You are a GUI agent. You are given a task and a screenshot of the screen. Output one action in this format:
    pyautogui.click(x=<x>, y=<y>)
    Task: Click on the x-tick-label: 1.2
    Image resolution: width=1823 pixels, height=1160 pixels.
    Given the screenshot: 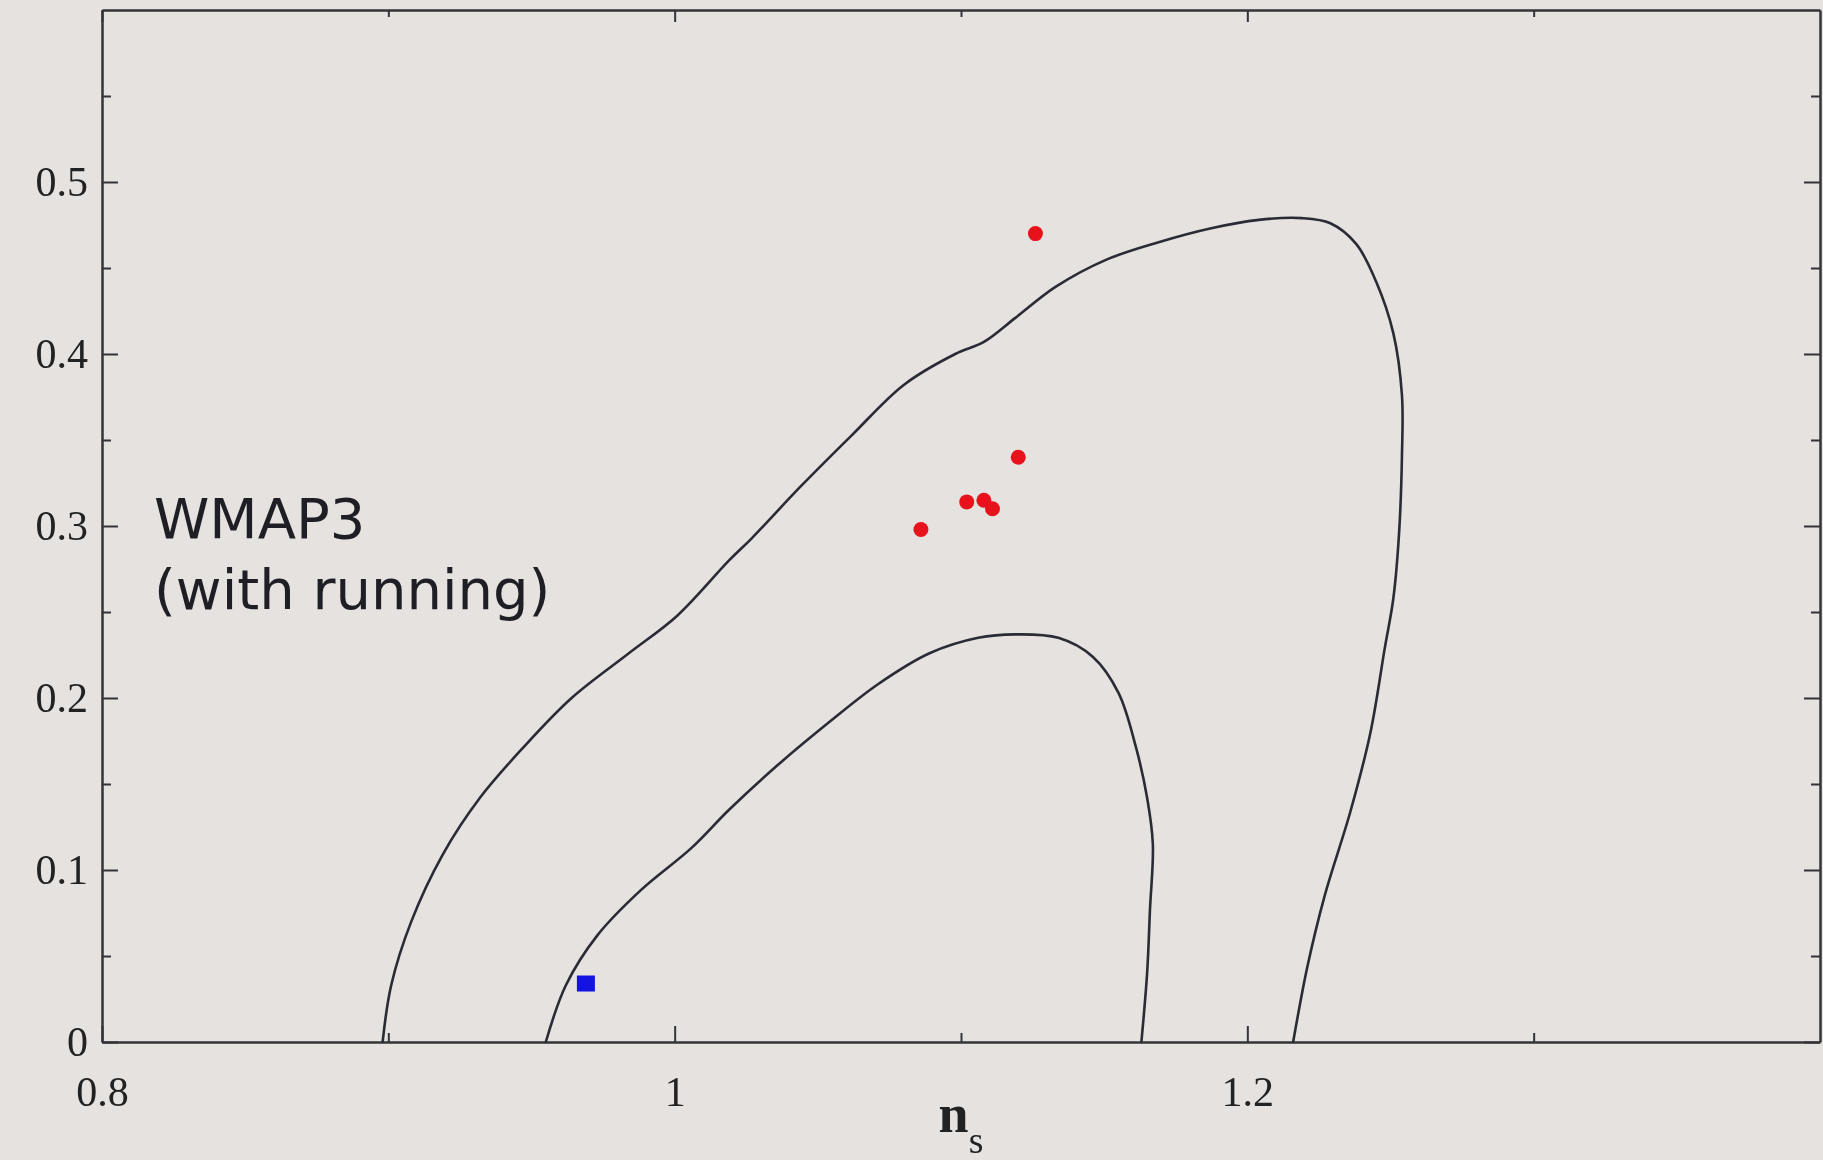 What is the action you would take?
    pyautogui.click(x=1248, y=1091)
    